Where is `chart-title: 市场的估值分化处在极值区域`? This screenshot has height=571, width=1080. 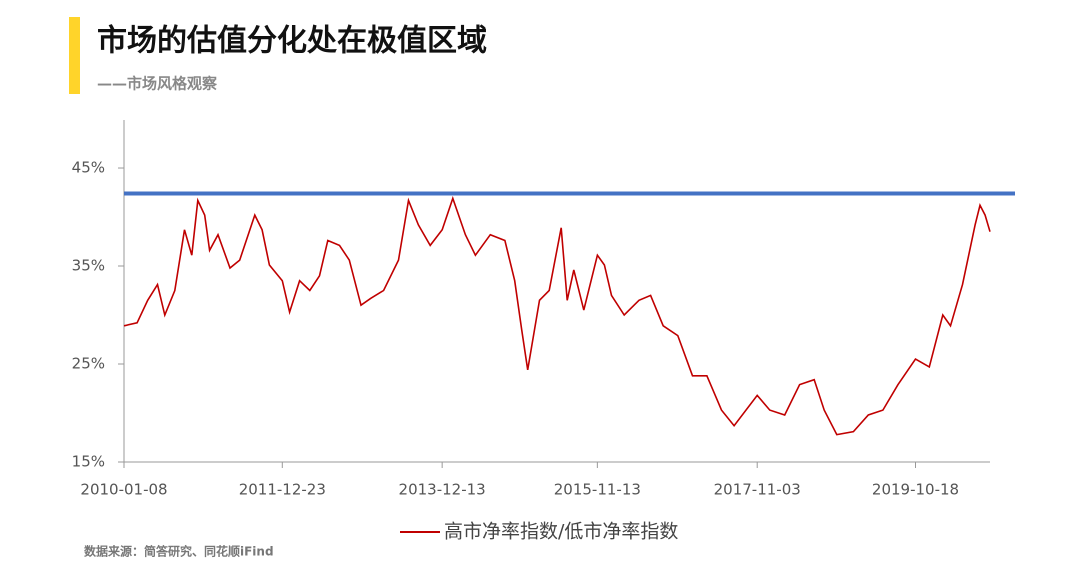
chart-title: 市场的估值分化处在极值区域 is located at coordinates (292, 41).